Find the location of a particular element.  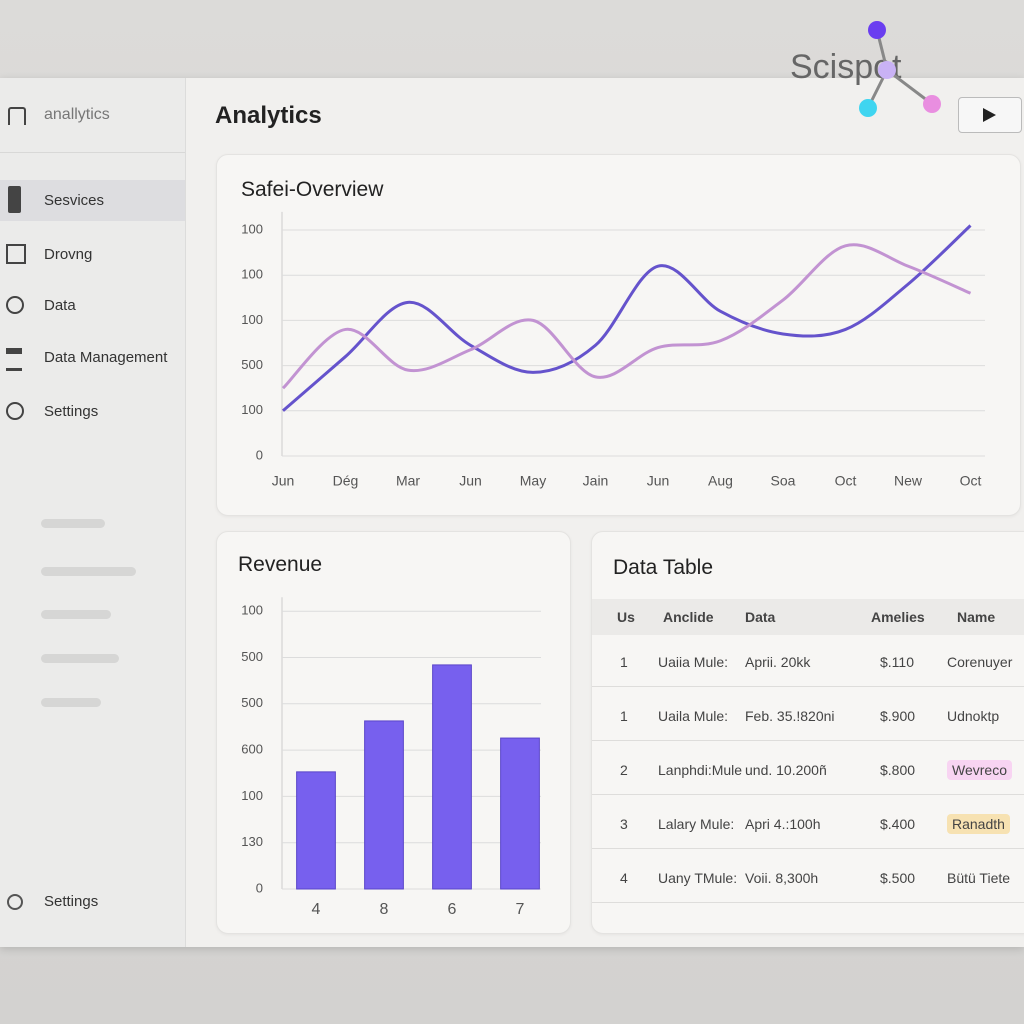

table-cell: Udnoktp is located at coordinates (973, 716).